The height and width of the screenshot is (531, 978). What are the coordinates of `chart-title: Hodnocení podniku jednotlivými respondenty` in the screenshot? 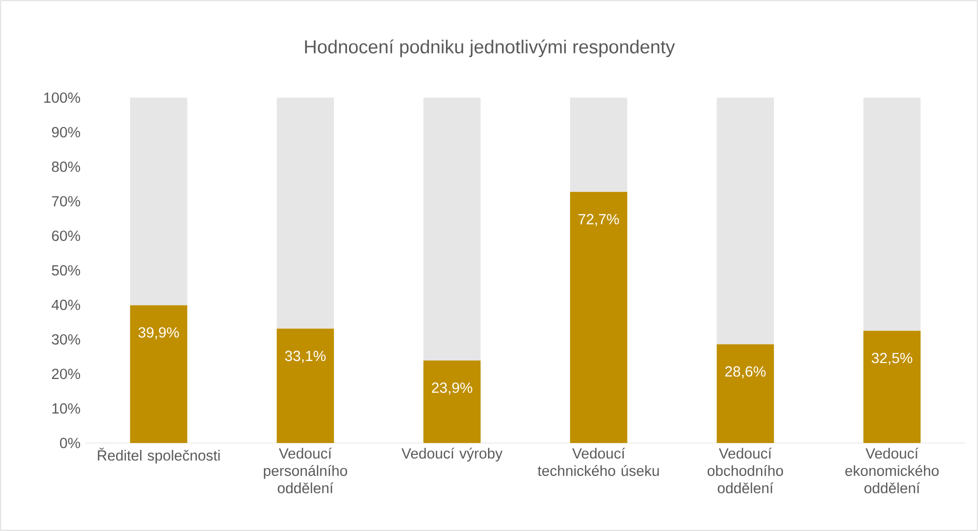 It's located at (490, 49).